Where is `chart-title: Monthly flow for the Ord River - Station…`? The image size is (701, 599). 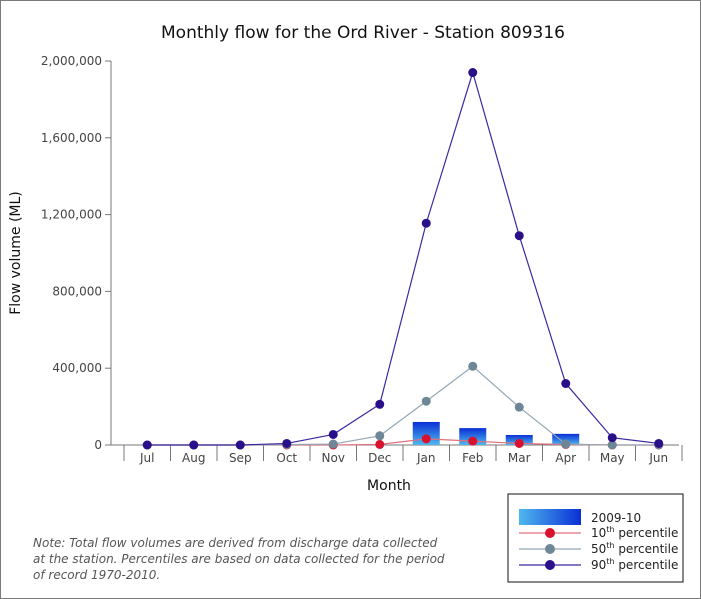 chart-title: Monthly flow for the Ord River - Station… is located at coordinates (363, 33).